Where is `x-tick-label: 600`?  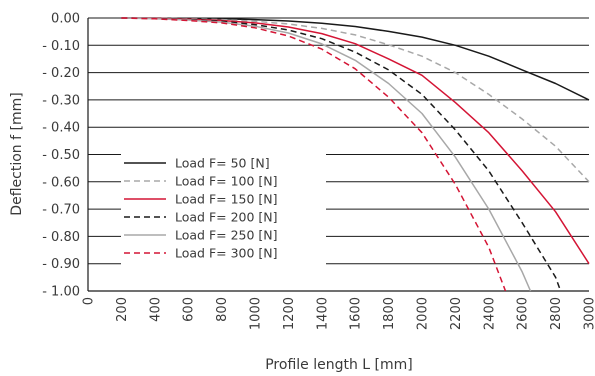 x-tick-label: 600 is located at coordinates (189, 309).